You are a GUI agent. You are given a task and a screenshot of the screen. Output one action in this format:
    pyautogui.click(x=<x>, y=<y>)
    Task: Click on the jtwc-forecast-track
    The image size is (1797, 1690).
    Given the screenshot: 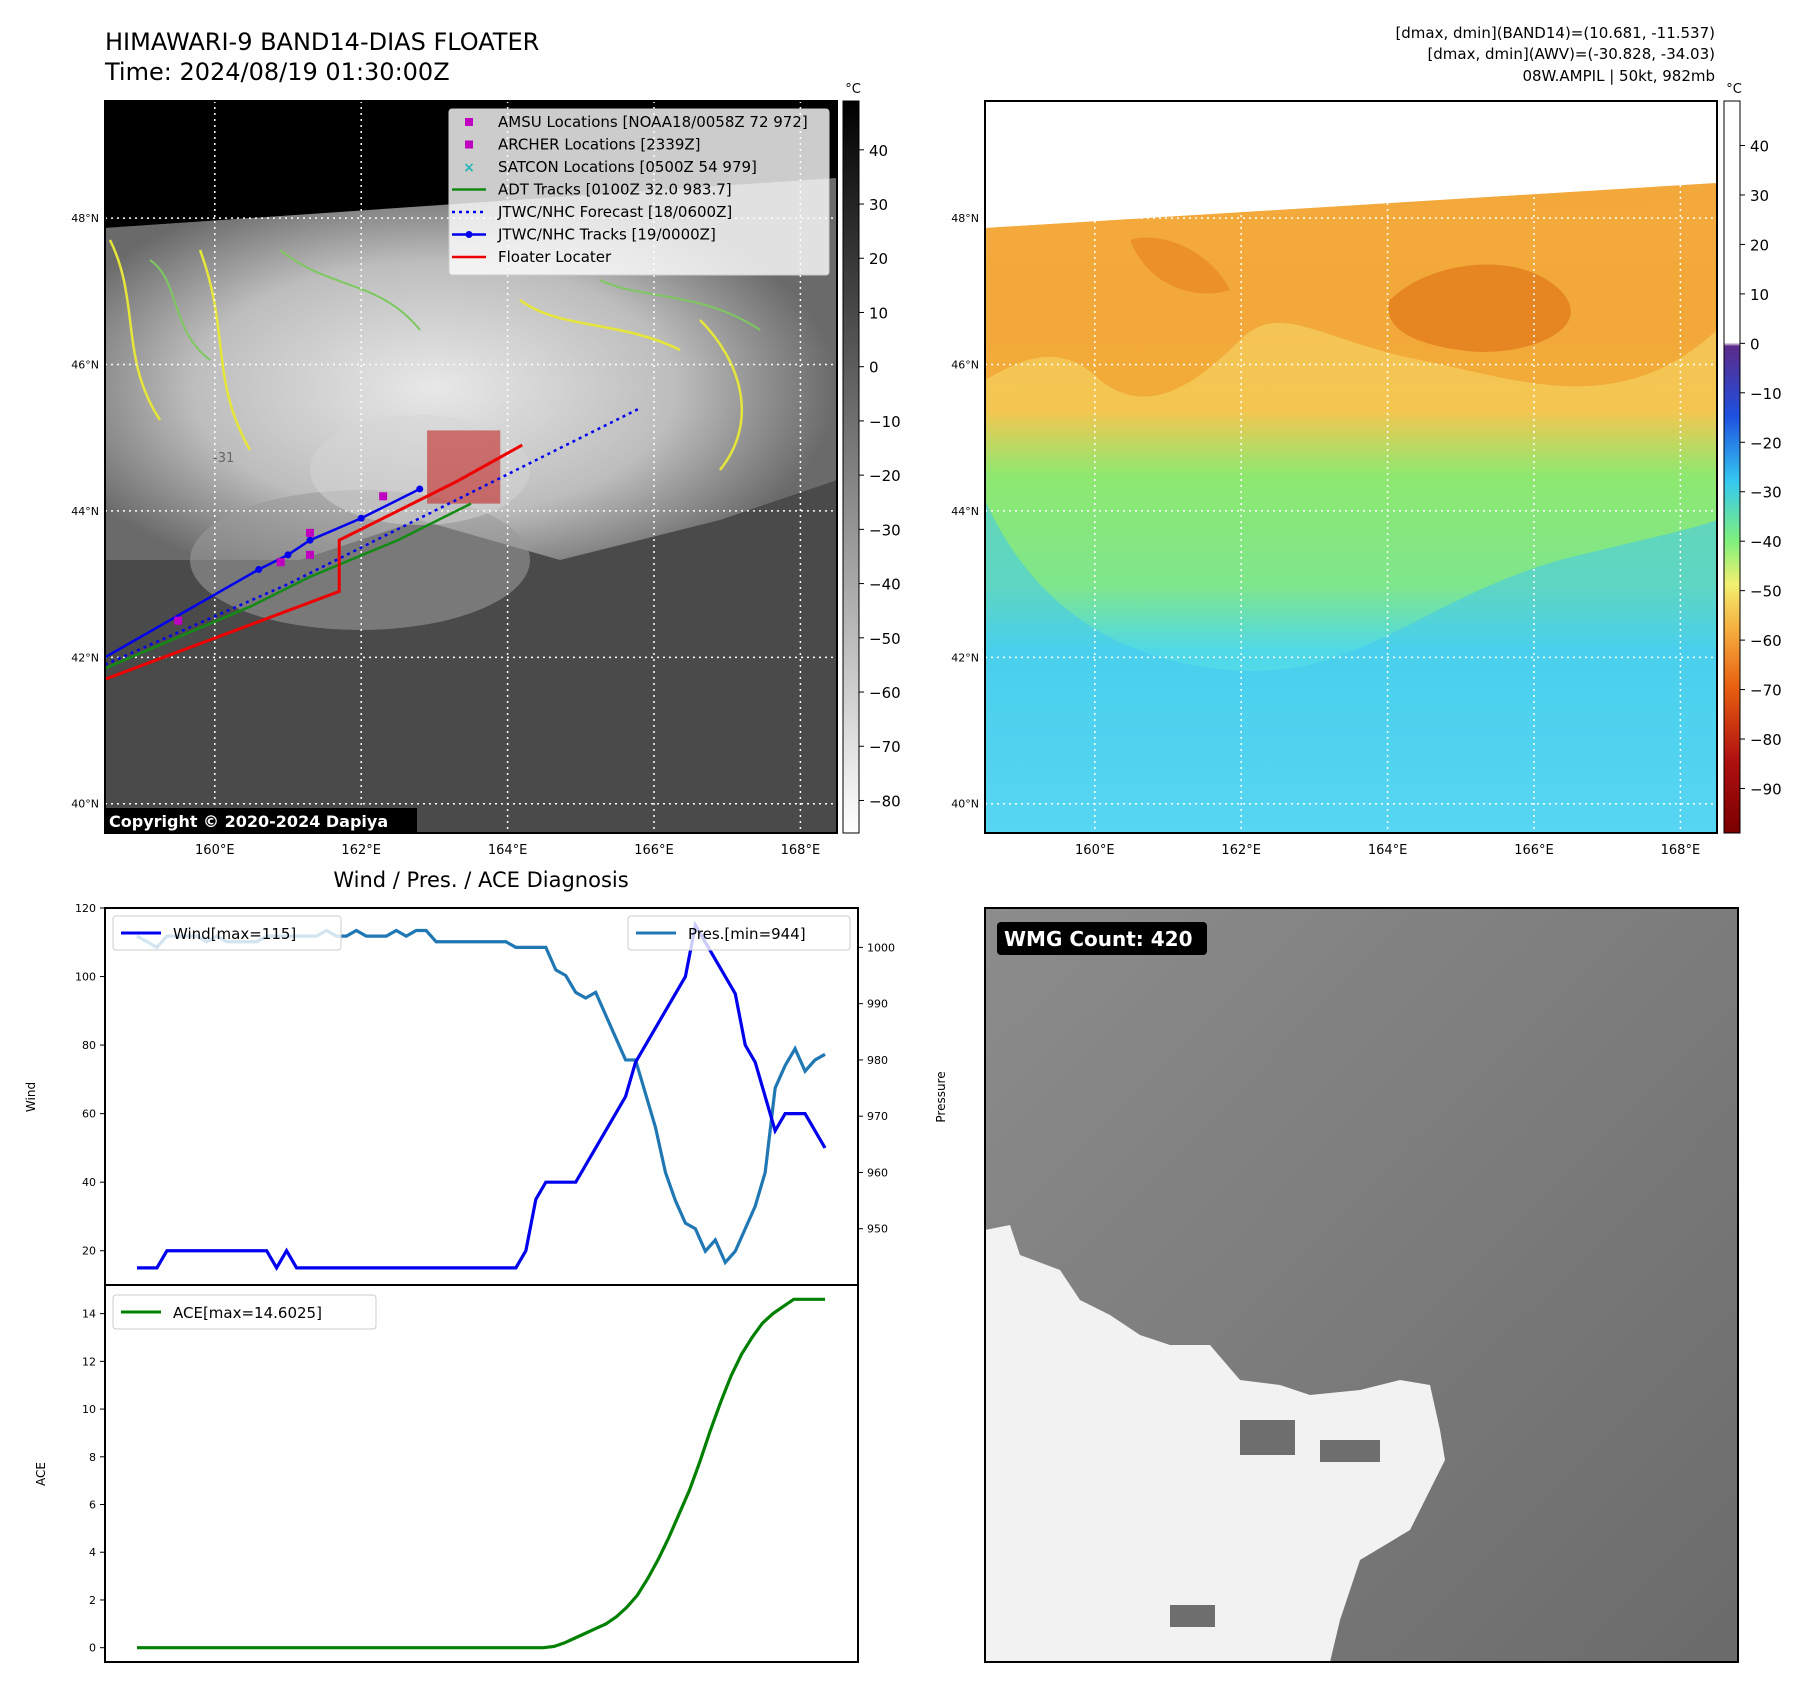 What is the action you would take?
    pyautogui.click(x=372, y=536)
    